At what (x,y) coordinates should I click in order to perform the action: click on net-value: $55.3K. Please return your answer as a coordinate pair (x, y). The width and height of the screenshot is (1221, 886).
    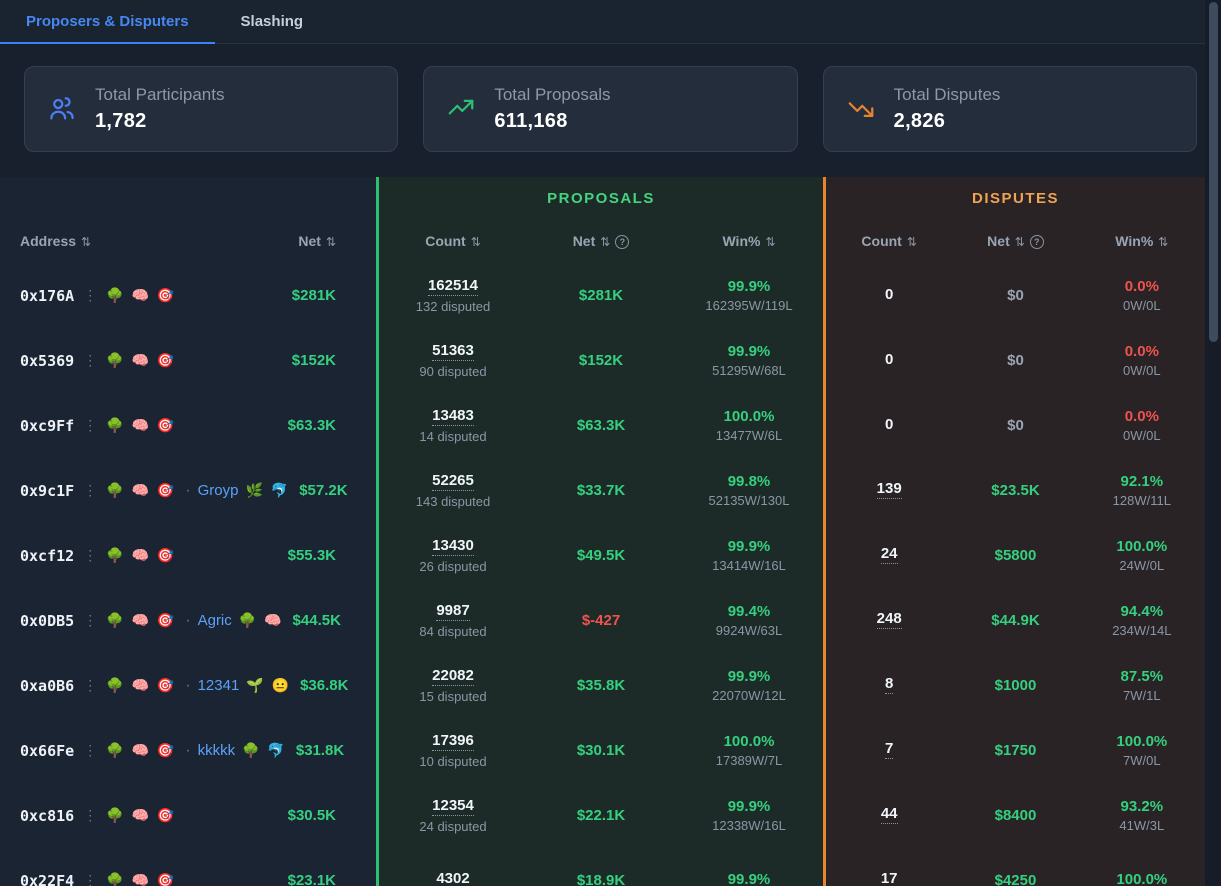
    Looking at the image, I should click on (311, 555).